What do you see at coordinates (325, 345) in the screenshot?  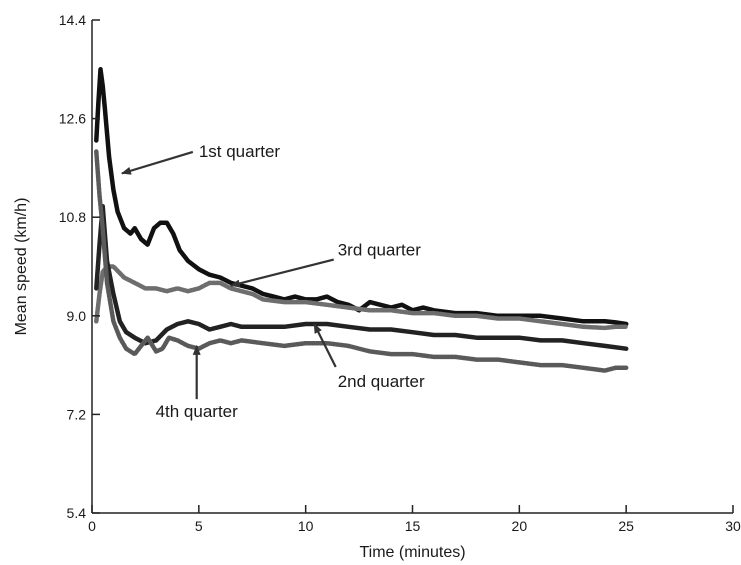 I see `annotation-arrow-2nd-quarter` at bounding box center [325, 345].